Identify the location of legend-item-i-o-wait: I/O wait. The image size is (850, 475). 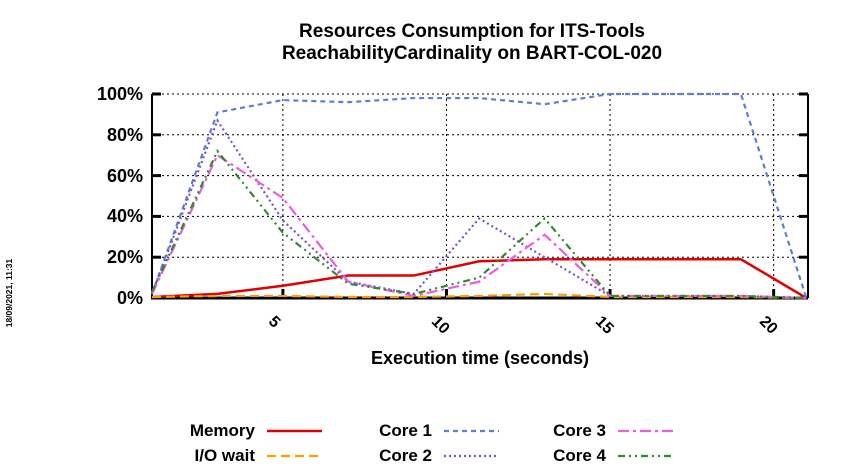
(244, 455).